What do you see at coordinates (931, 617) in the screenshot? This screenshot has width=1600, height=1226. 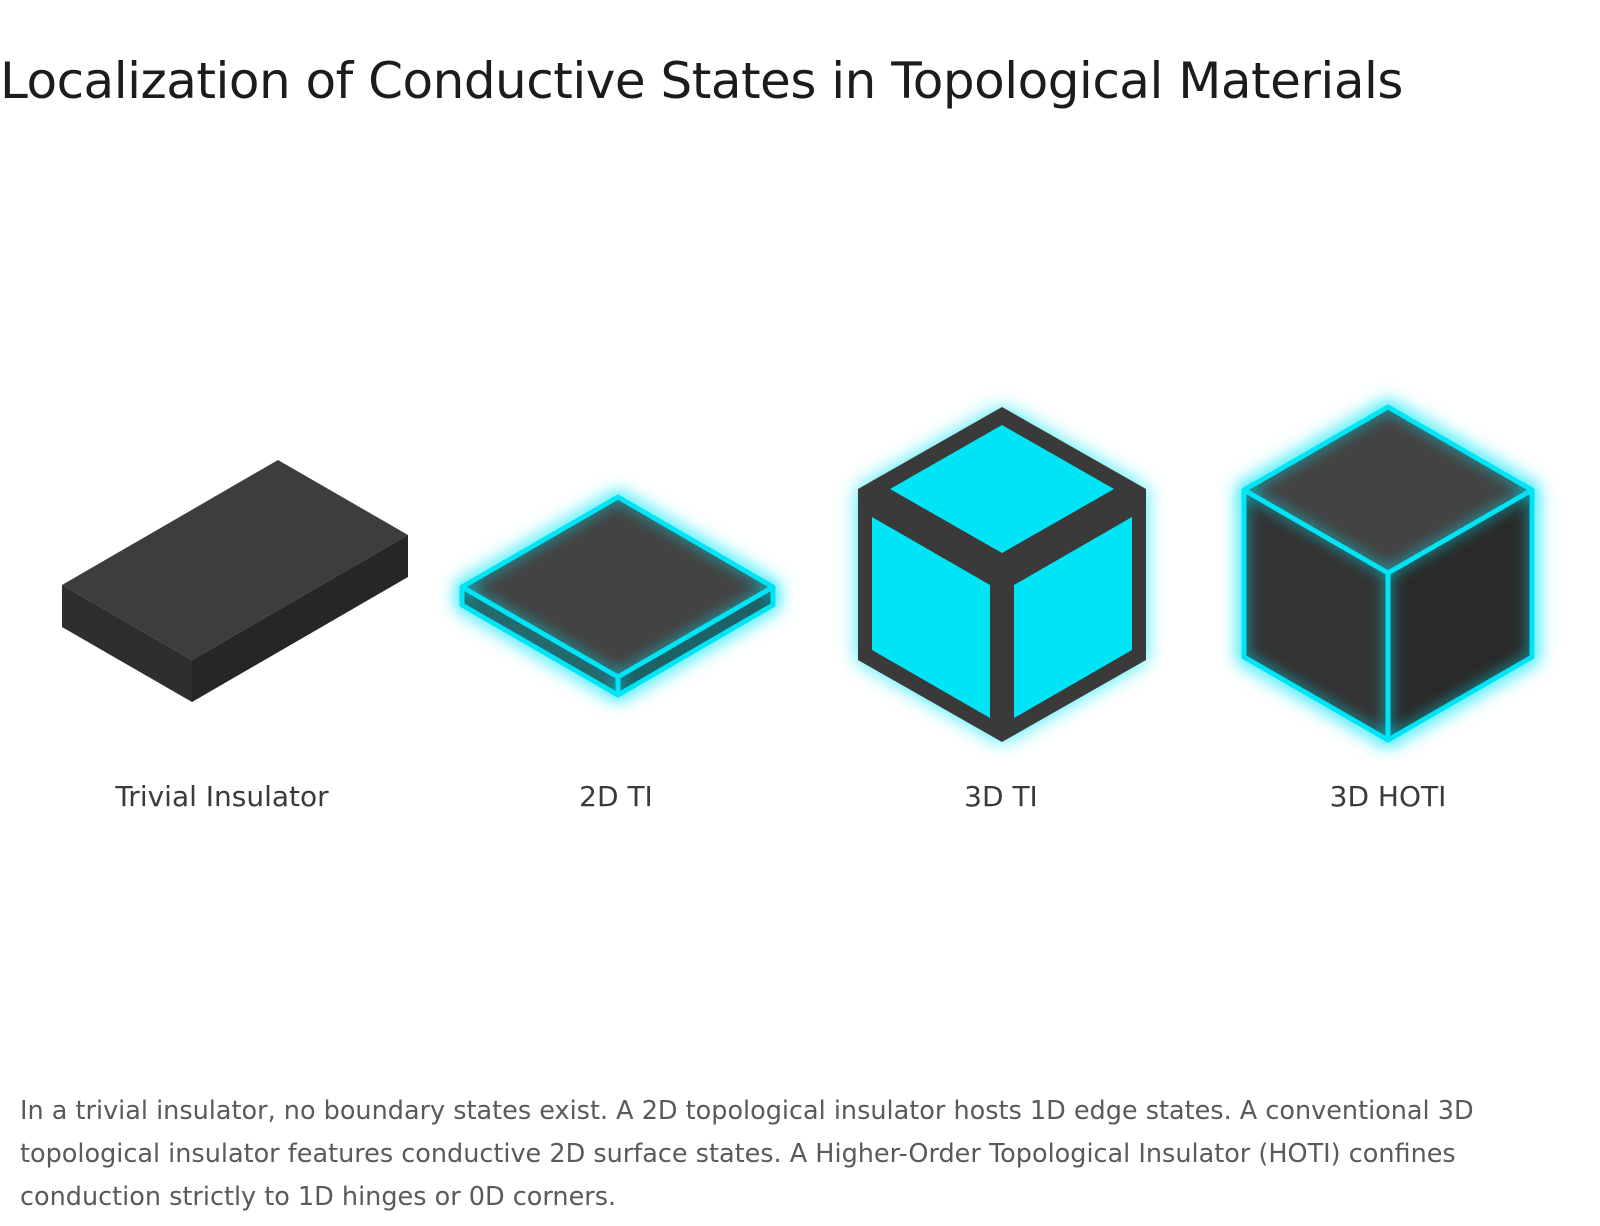 I see `3d-ti-left-surface` at bounding box center [931, 617].